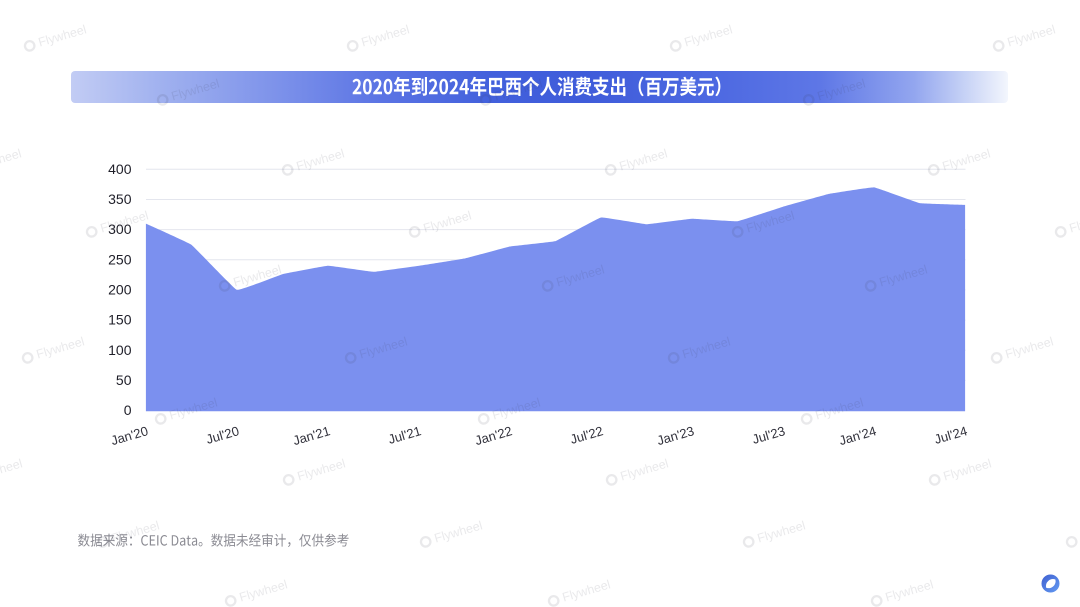  I want to click on svg-text: Jan'21, so click(311, 435).